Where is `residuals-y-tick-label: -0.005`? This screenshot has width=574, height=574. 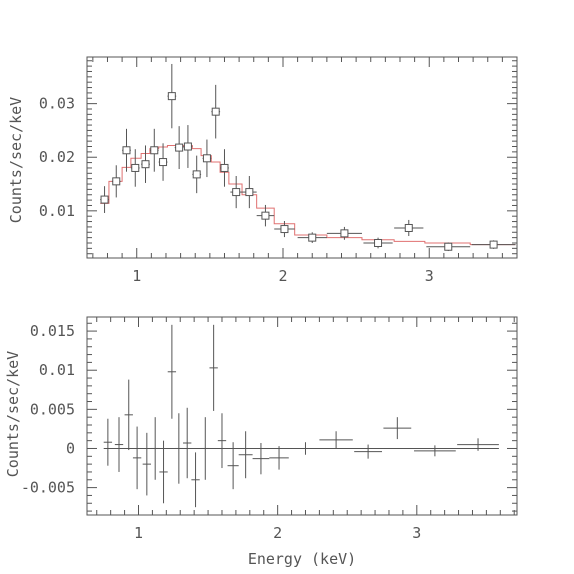 residuals-y-tick-label: -0.005 is located at coordinates (48, 488).